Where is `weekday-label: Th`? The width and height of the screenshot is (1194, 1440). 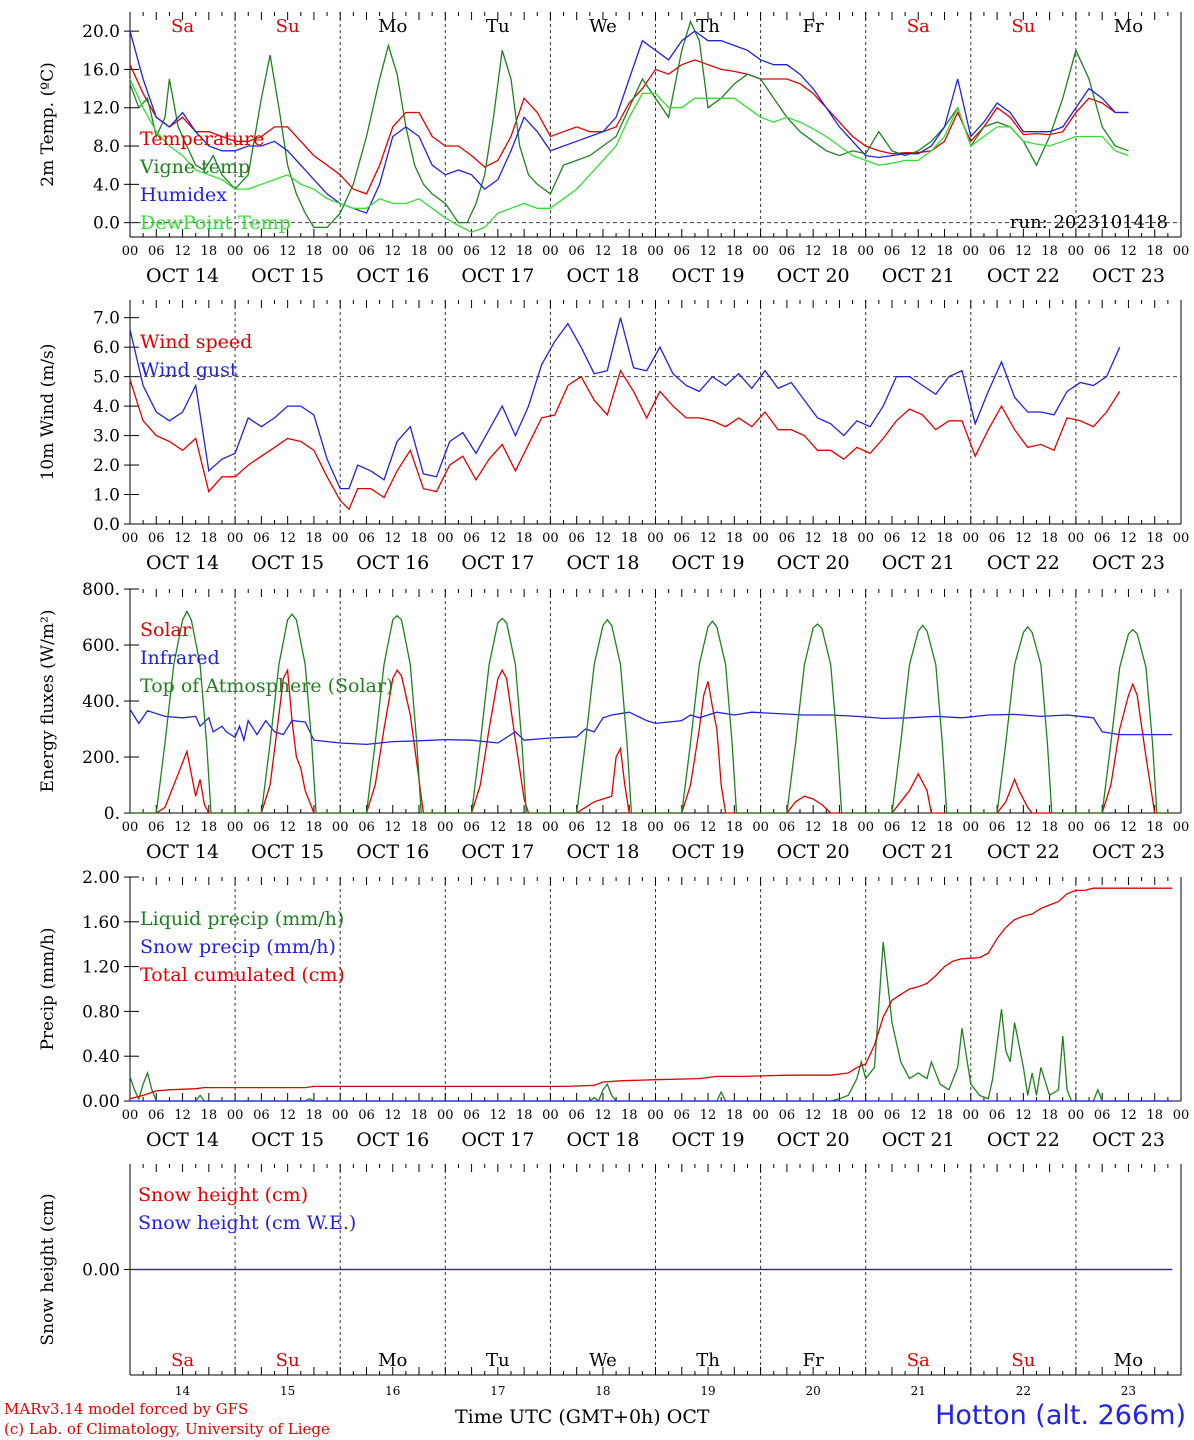
weekday-label: Th is located at coordinates (708, 1360).